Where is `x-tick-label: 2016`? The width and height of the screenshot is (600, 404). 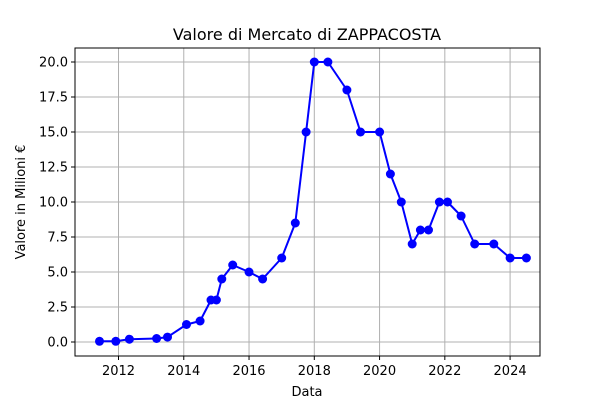 x-tick-label: 2016 is located at coordinates (248, 371).